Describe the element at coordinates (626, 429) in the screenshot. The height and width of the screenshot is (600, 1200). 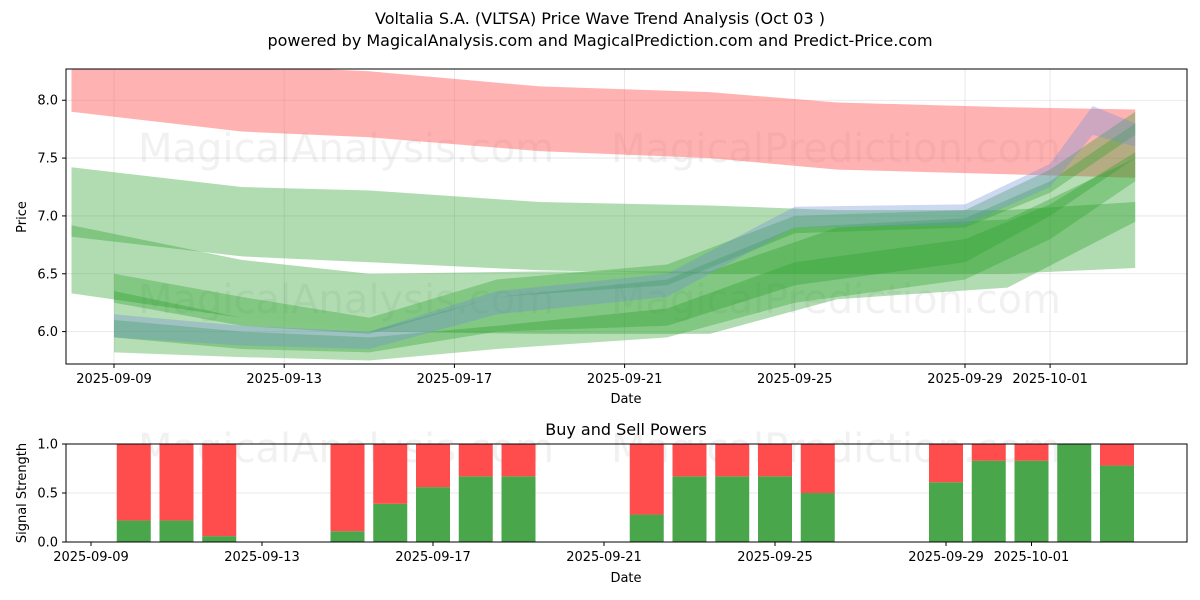
I see `signal-chart-title: Buy and Sell Powers` at that location.